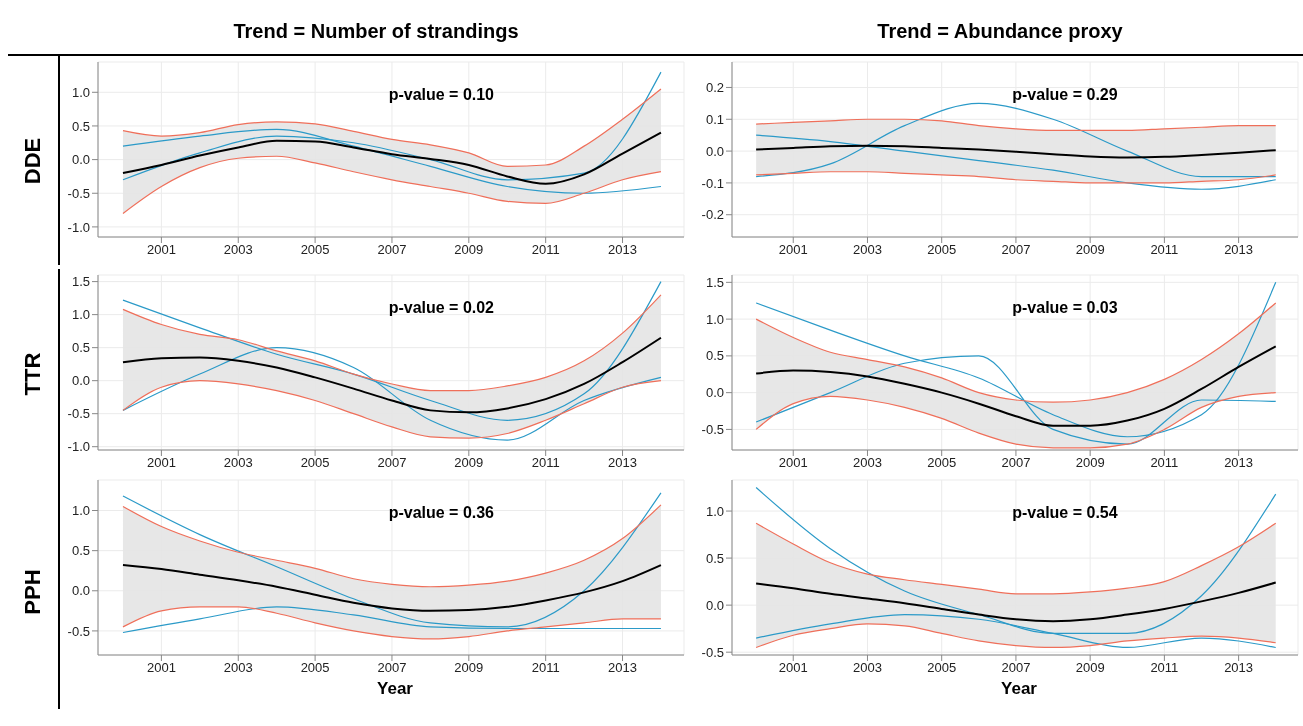 The width and height of the screenshot is (1303, 726). Describe the element at coordinates (32, 160) in the screenshot. I see `y-axis-title: DDE` at that location.